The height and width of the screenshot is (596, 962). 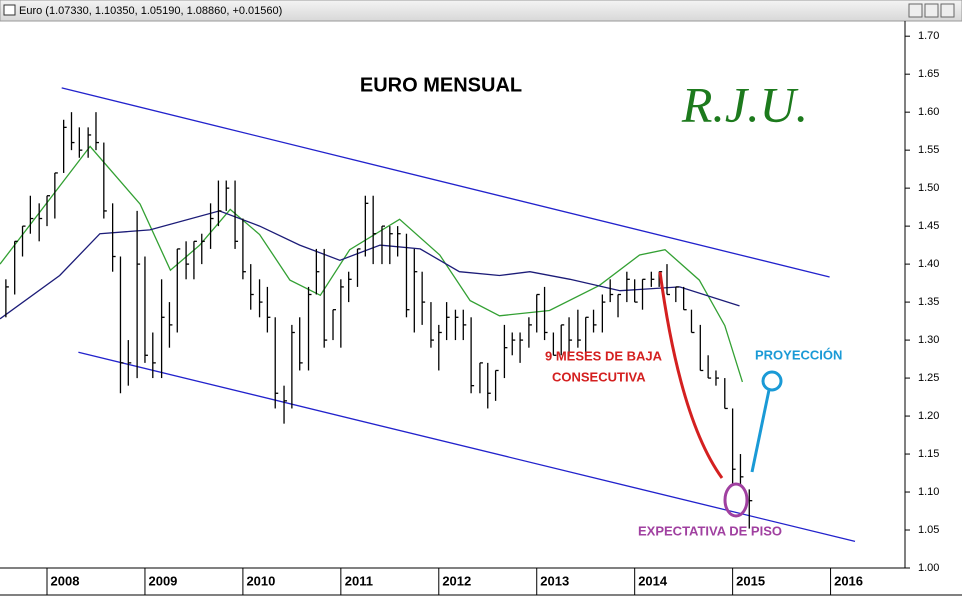 I want to click on window-header, so click(x=481, y=11).